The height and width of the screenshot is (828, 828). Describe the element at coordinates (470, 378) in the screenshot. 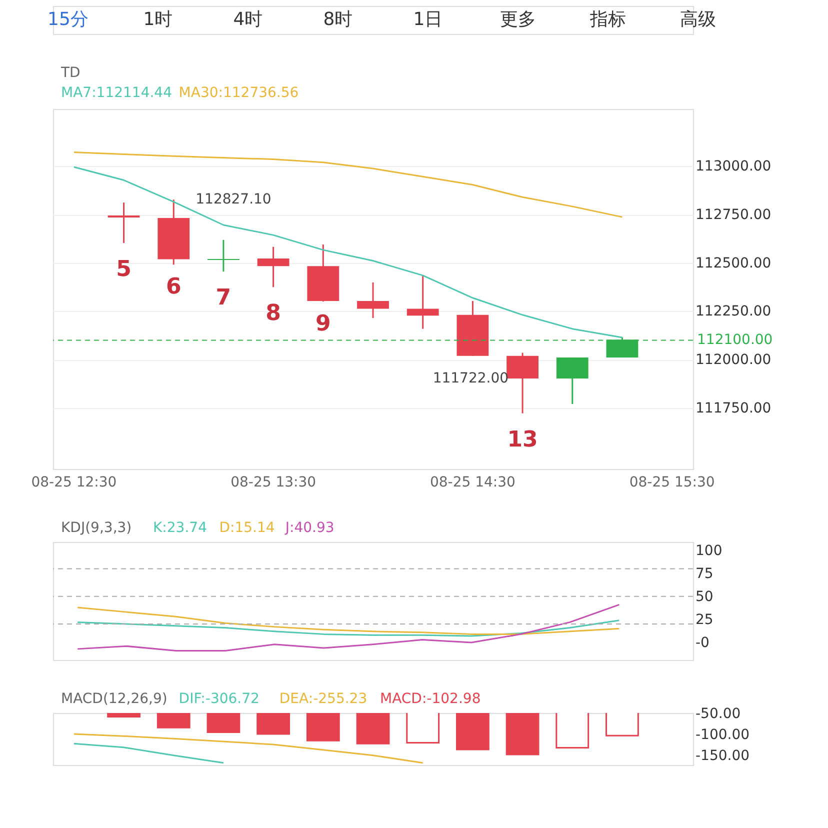

I see `annotation: 111722.00` at that location.